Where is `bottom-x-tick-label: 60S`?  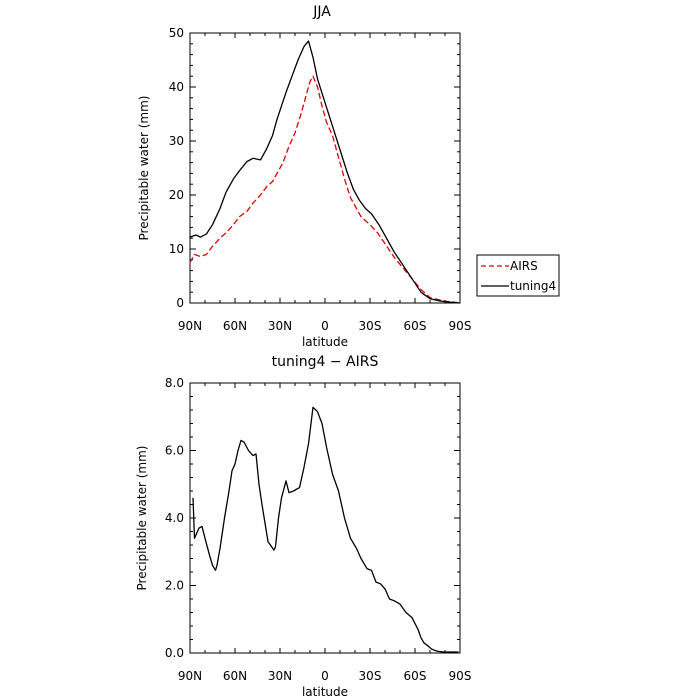
bottom-x-tick-label: 60S is located at coordinates (415, 676).